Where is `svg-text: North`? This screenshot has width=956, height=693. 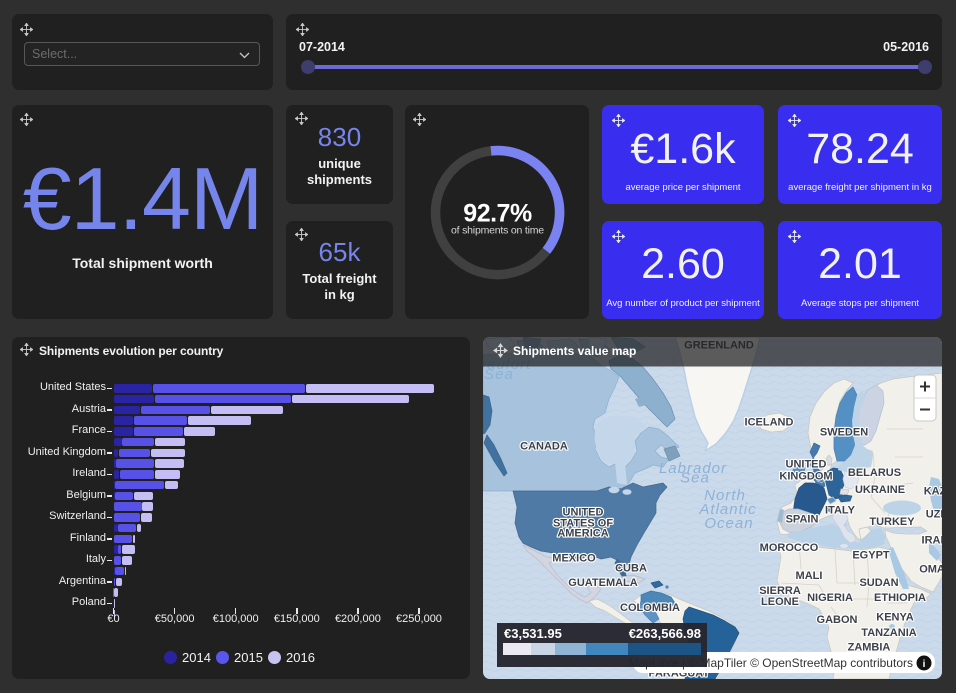
svg-text: North is located at coordinates (725, 495).